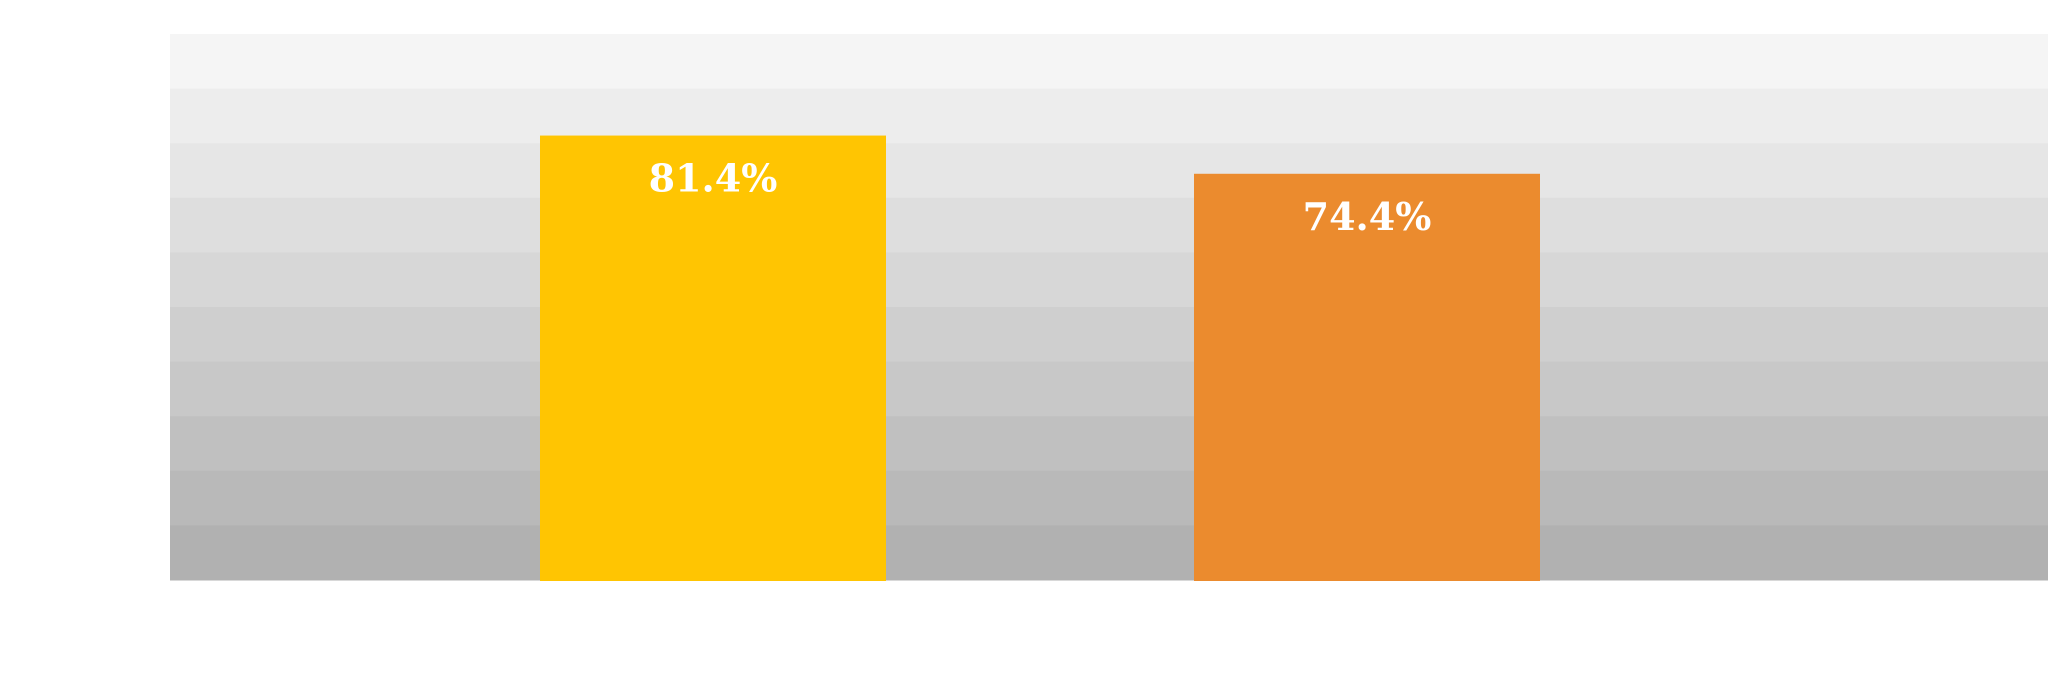  Describe the element at coordinates (713, 178) in the screenshot. I see `data-label: 81.4%` at that location.